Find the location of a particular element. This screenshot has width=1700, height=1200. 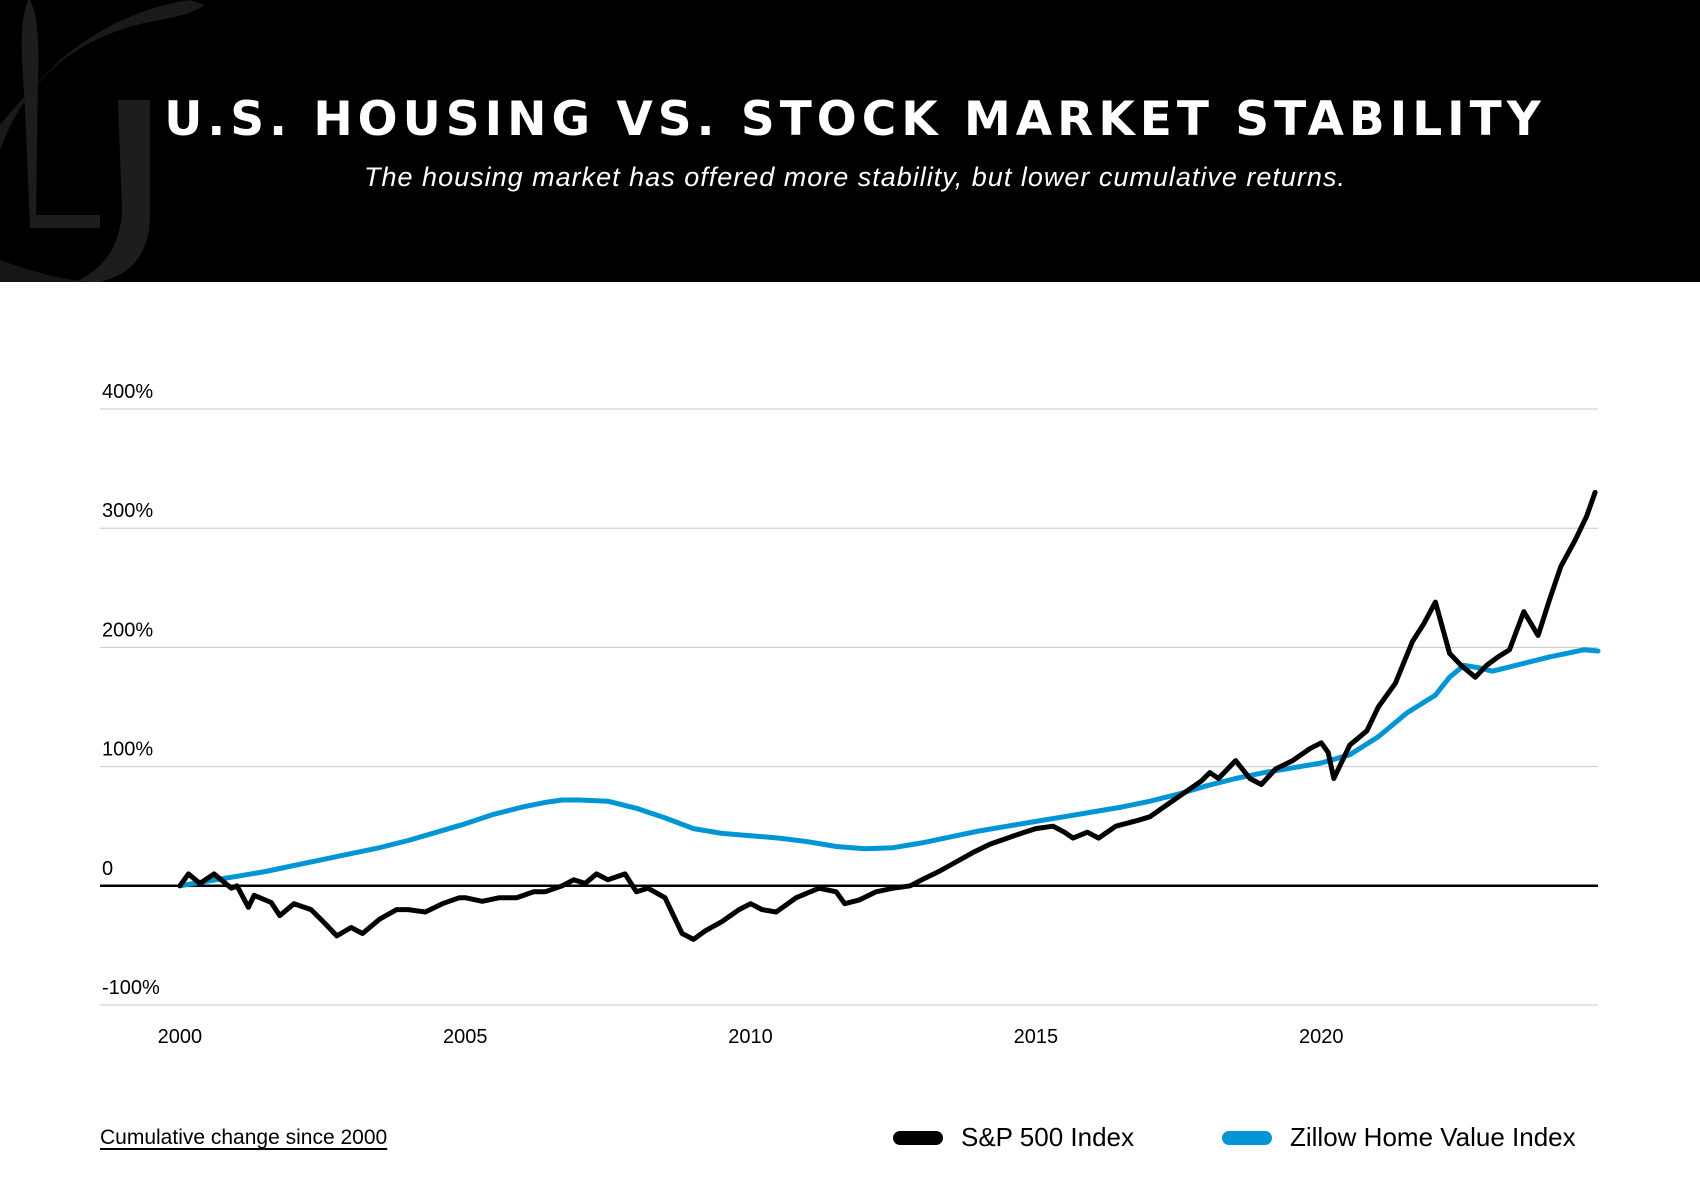

legend-swatch-sp500 is located at coordinates (918, 1137).